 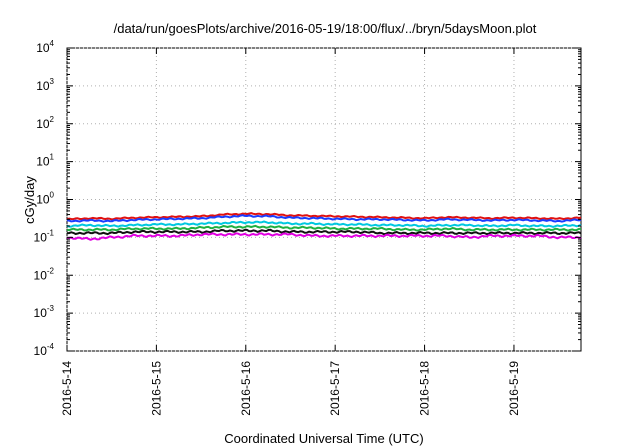 What do you see at coordinates (51, 270) in the screenshot?
I see `y-tick-exponent: -2` at bounding box center [51, 270].